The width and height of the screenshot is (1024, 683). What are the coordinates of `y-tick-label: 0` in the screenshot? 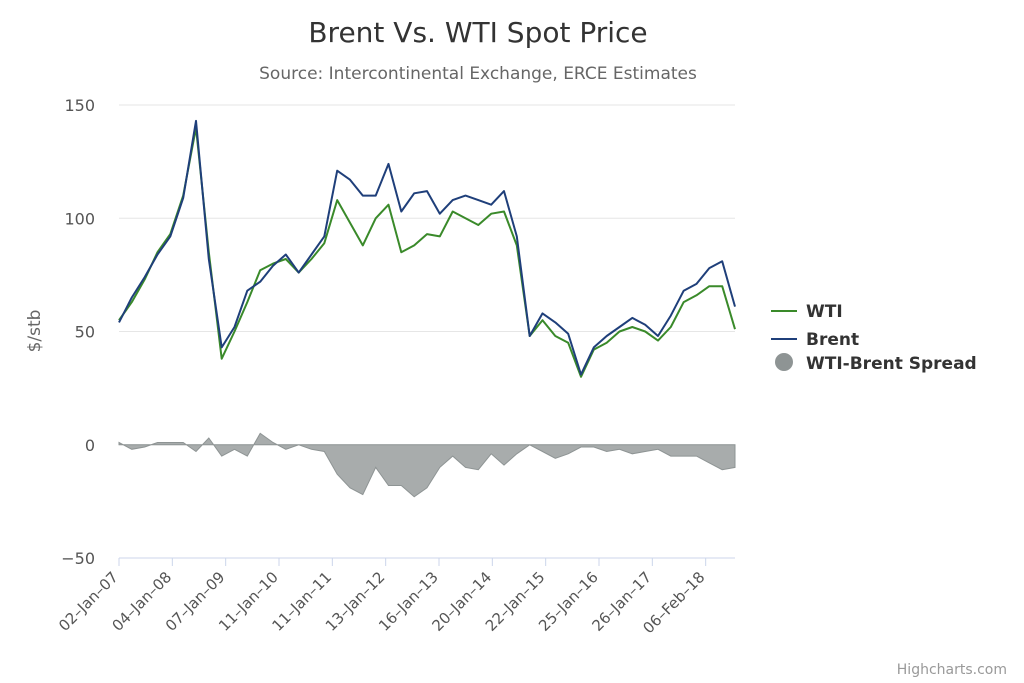 It's located at (90, 445).